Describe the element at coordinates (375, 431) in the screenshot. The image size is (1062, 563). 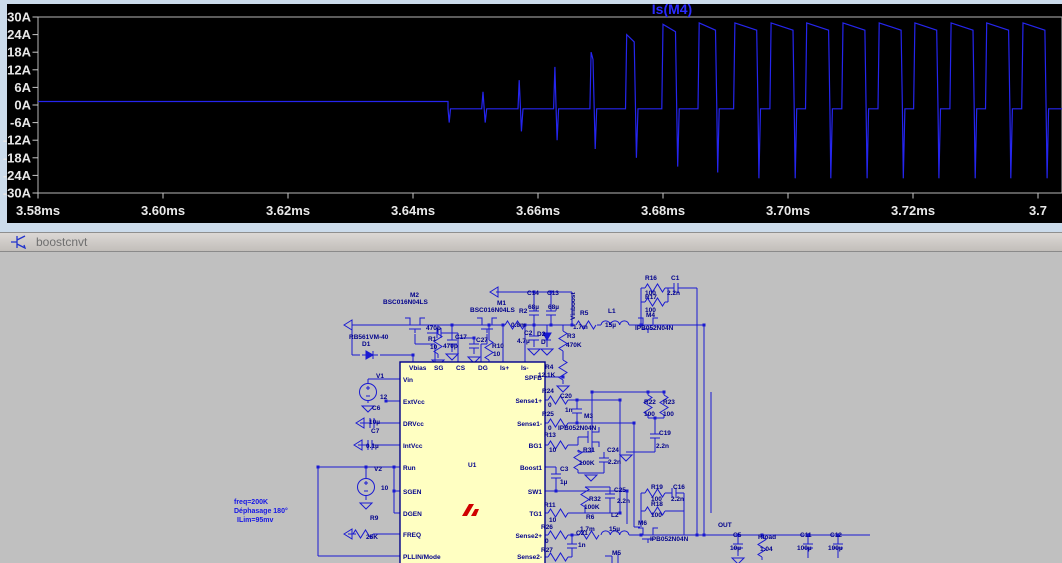
I see `component-label: C7` at that location.